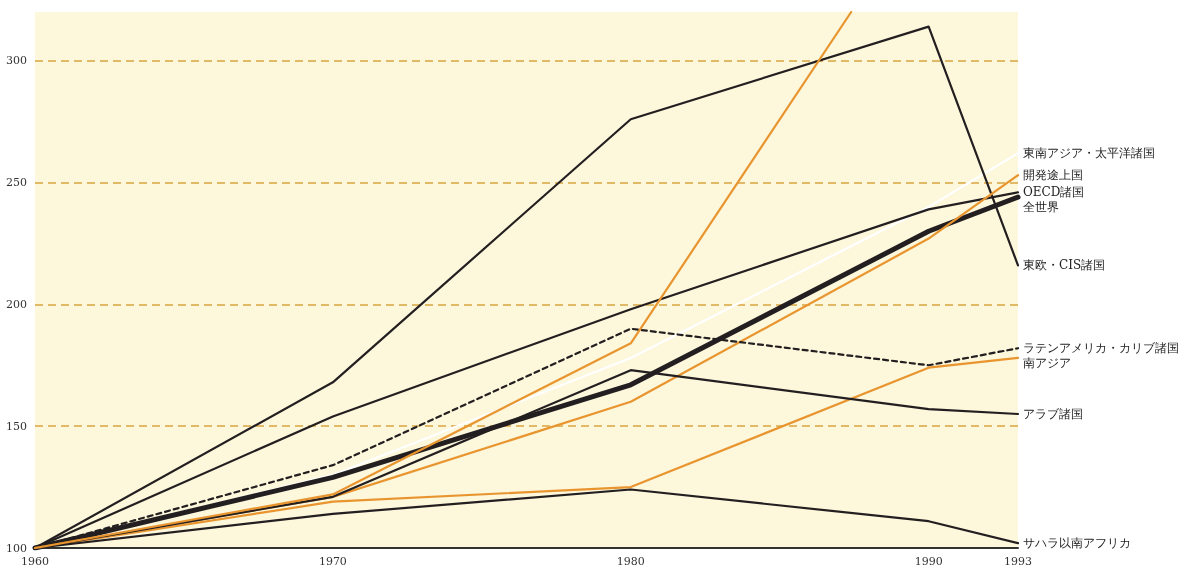  What do you see at coordinates (630, 561) in the screenshot?
I see `x-tick-label: 1980` at bounding box center [630, 561].